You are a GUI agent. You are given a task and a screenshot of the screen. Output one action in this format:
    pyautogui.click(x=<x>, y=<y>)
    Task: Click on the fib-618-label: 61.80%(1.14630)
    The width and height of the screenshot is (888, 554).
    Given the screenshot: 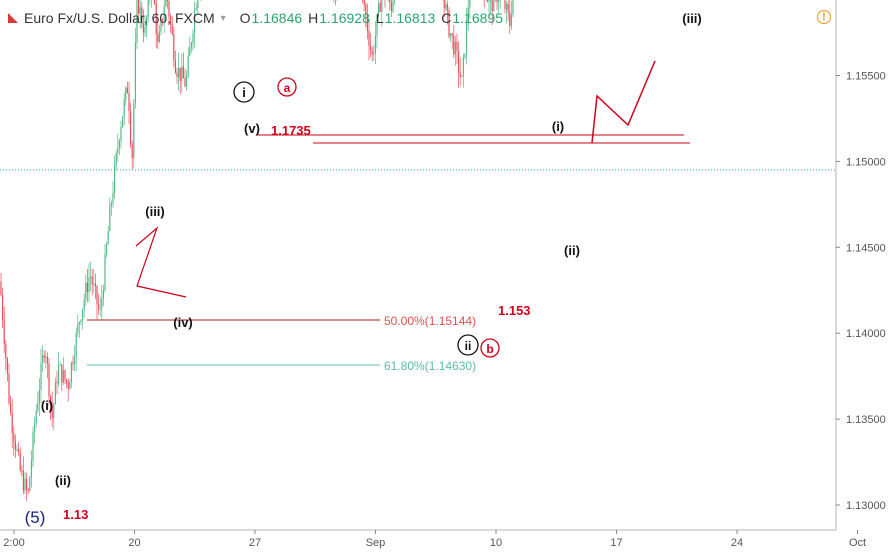 What is the action you would take?
    pyautogui.click(x=430, y=366)
    